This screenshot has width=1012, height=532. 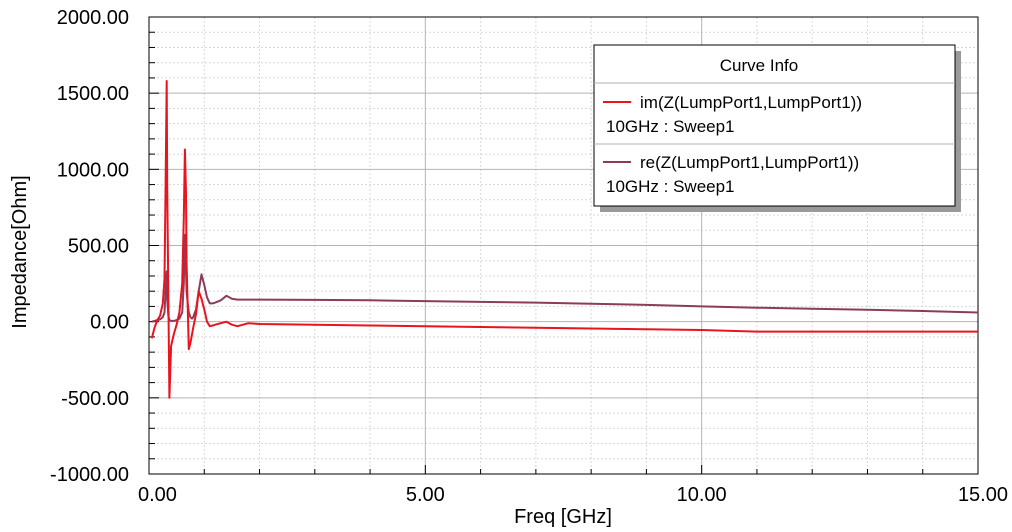 I want to click on y-axis-title: Impedance[Ohm], so click(x=20, y=251).